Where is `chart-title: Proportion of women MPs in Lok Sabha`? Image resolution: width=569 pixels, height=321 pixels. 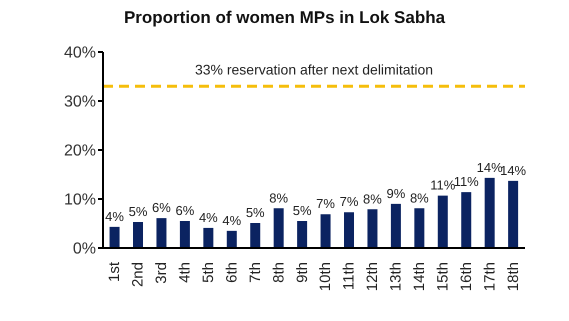
chart-title: Proportion of women MPs in Lok Sabha is located at coordinates (284, 18).